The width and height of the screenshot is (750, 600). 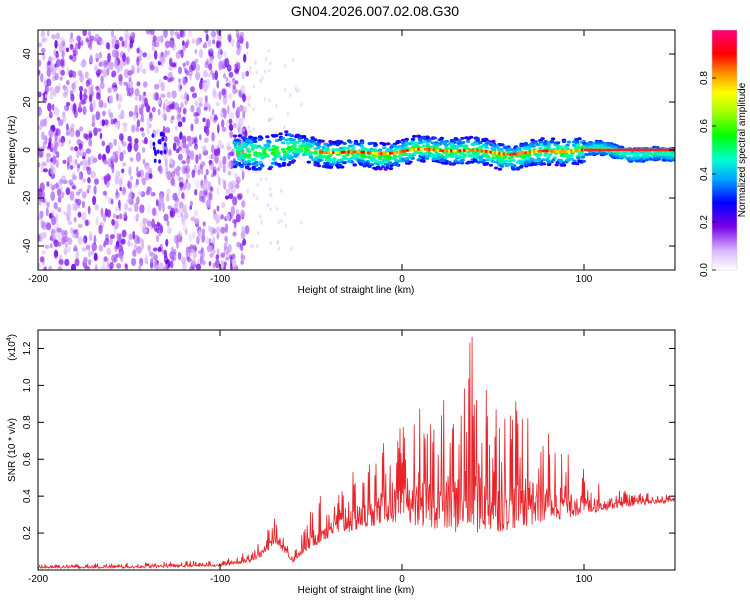 I want to click on y-tick-label: 1.0, so click(x=27, y=385).